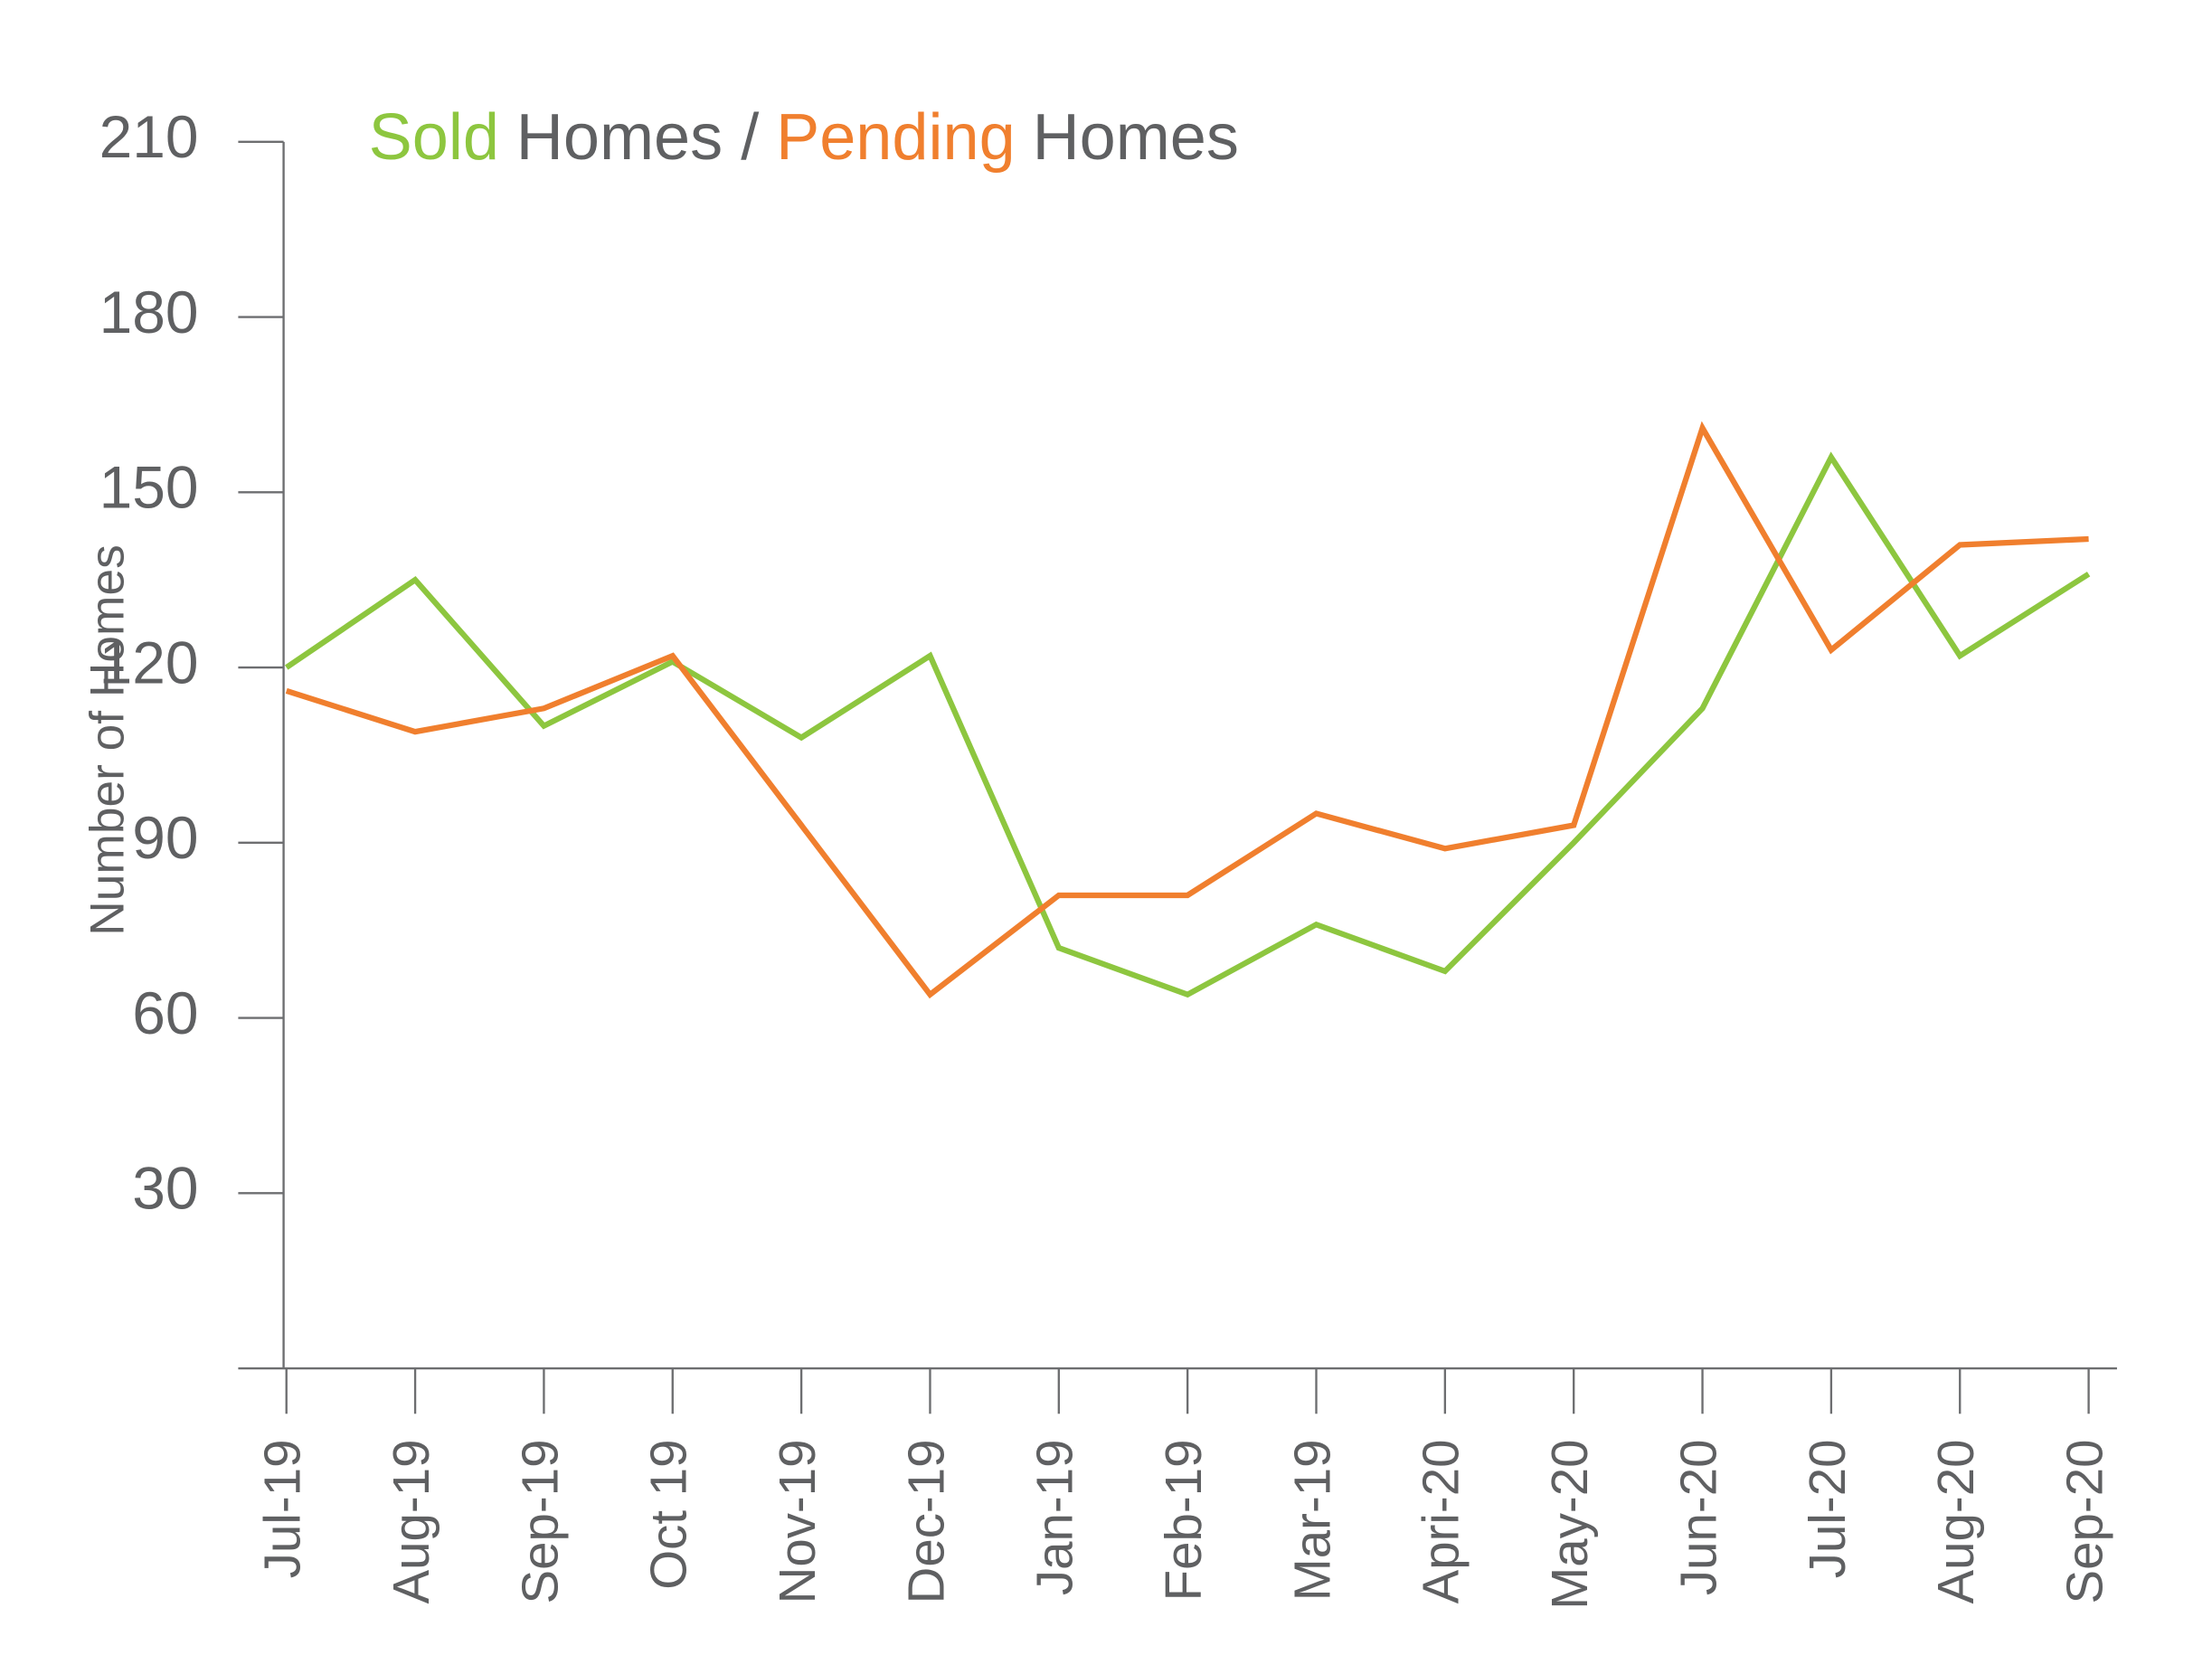 This screenshot has width=2212, height=1674. What do you see at coordinates (540, 1521) in the screenshot?
I see `x-tick-label: Sep-19` at bounding box center [540, 1521].